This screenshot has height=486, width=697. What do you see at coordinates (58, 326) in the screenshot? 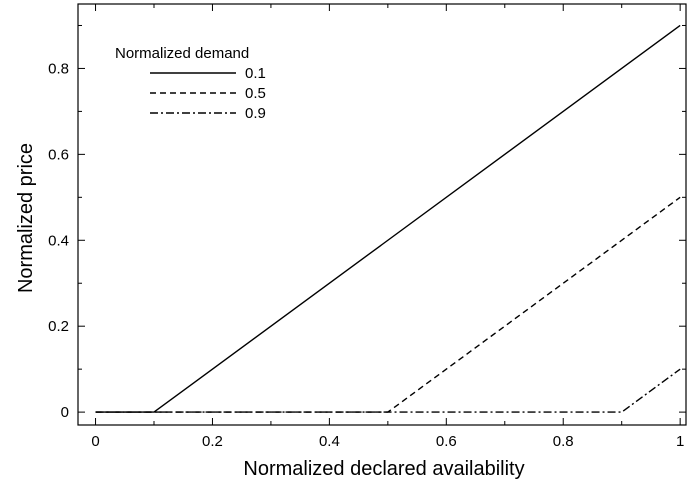
I see `y-tick-label: 0.2` at bounding box center [58, 326].